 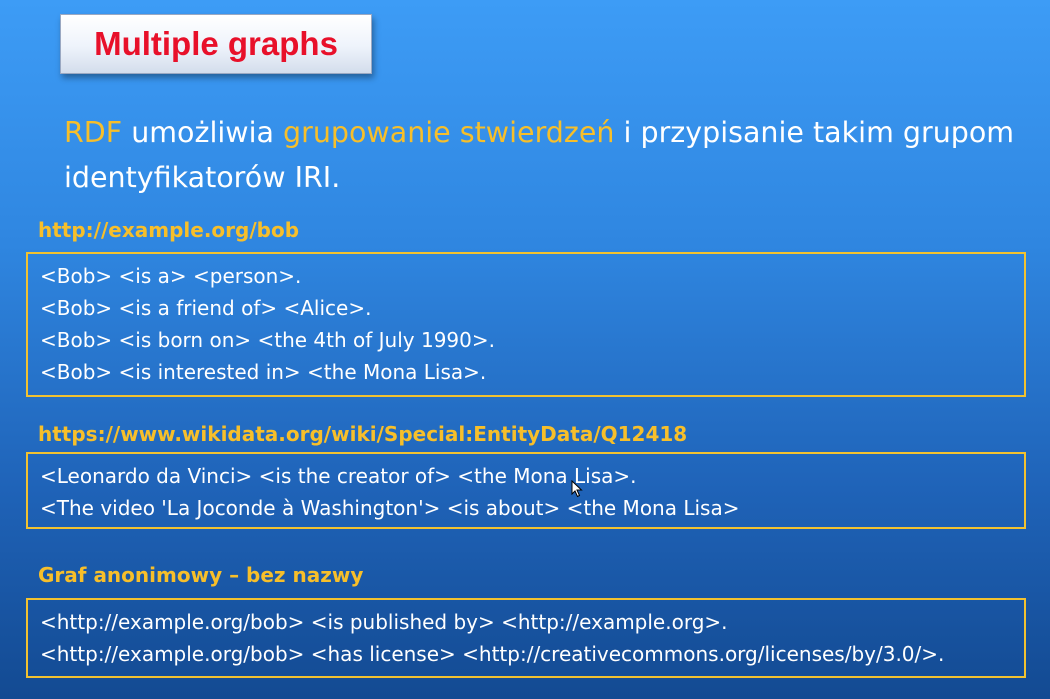 I want to click on title-box: Multiple graphs, so click(x=216, y=44).